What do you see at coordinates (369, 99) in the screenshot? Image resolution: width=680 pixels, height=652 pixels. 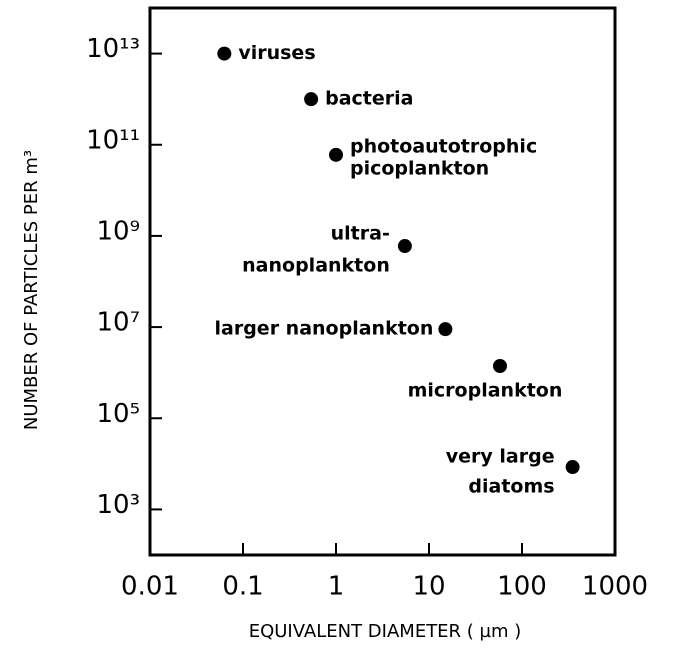 I see `point-label: bacteria` at bounding box center [369, 99].